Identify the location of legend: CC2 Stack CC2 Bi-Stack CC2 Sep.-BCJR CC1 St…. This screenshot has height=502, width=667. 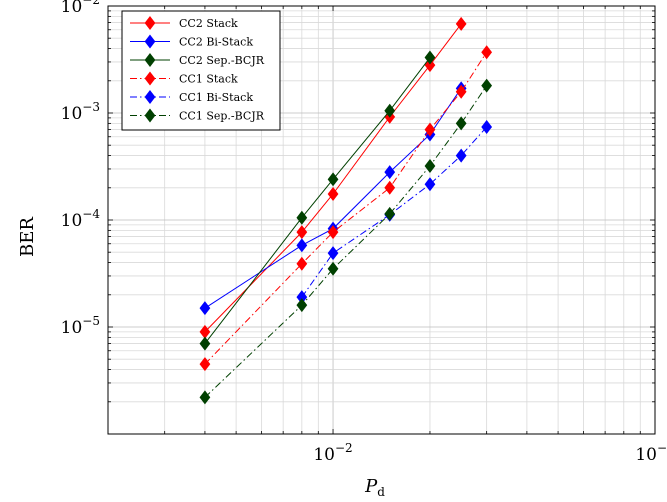
(201, 70).